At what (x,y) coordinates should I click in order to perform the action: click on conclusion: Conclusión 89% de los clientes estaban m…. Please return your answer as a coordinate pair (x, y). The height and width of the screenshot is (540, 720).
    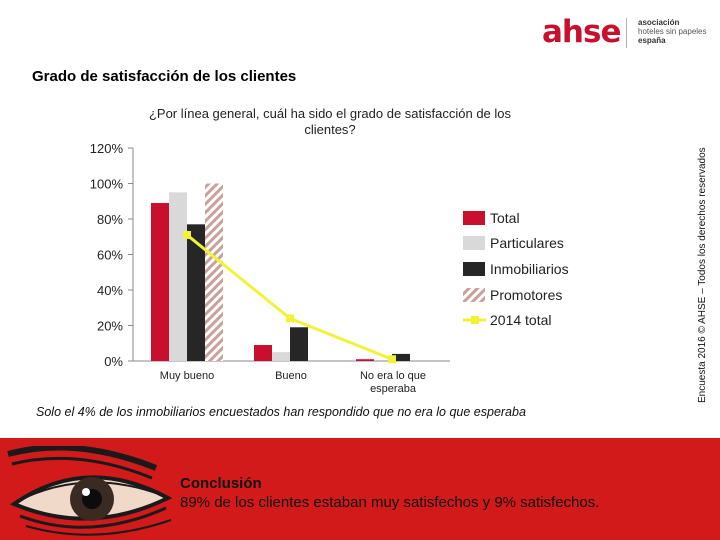
    Looking at the image, I should click on (389, 493).